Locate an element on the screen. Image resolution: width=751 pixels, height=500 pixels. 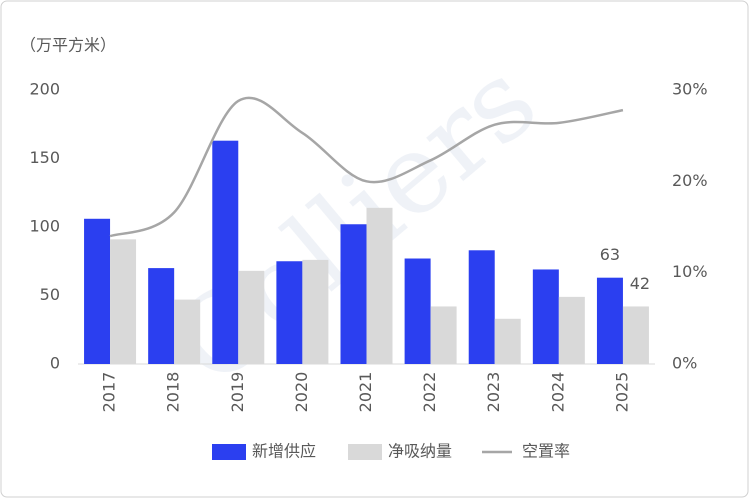
y2-tick-label: 0% is located at coordinates (684, 363).